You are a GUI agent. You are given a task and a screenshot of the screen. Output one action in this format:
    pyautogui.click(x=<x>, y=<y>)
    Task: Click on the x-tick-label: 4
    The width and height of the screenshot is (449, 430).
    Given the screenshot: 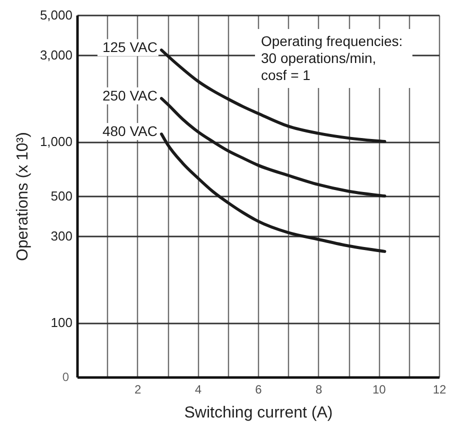 What is the action you would take?
    pyautogui.click(x=198, y=389)
    